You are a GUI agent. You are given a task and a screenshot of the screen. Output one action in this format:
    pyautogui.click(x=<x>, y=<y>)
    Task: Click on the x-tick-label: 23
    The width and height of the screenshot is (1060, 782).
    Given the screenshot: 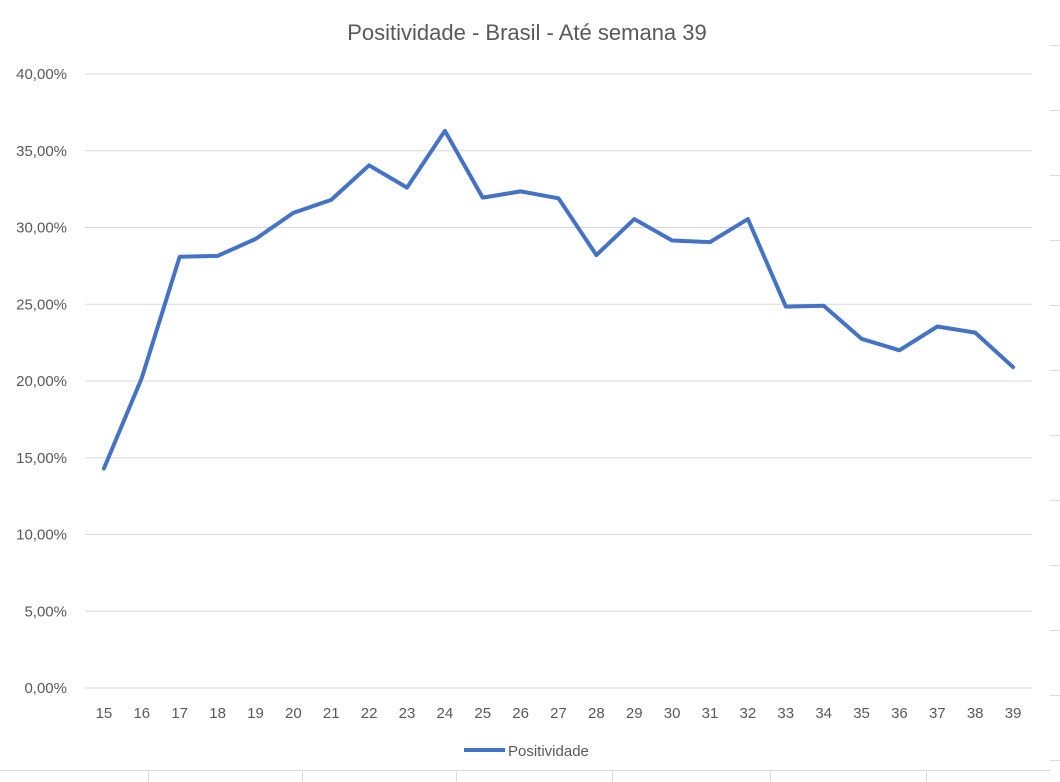 What is the action you would take?
    pyautogui.click(x=407, y=713)
    